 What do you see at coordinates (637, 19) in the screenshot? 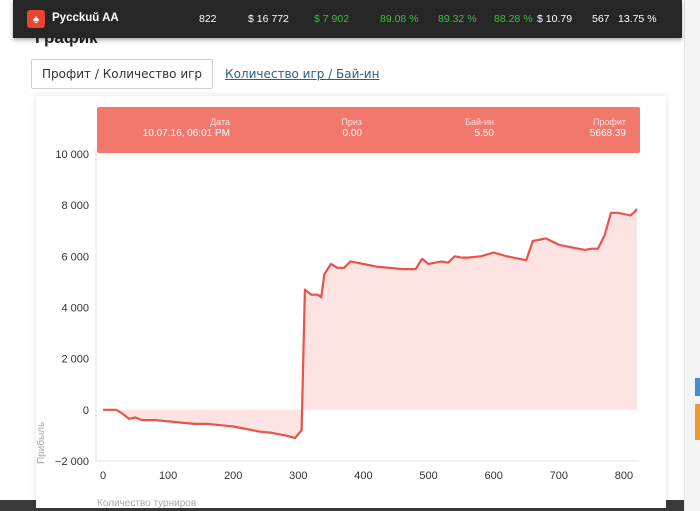
I see `stat-roi: 13.75 %` at bounding box center [637, 19].